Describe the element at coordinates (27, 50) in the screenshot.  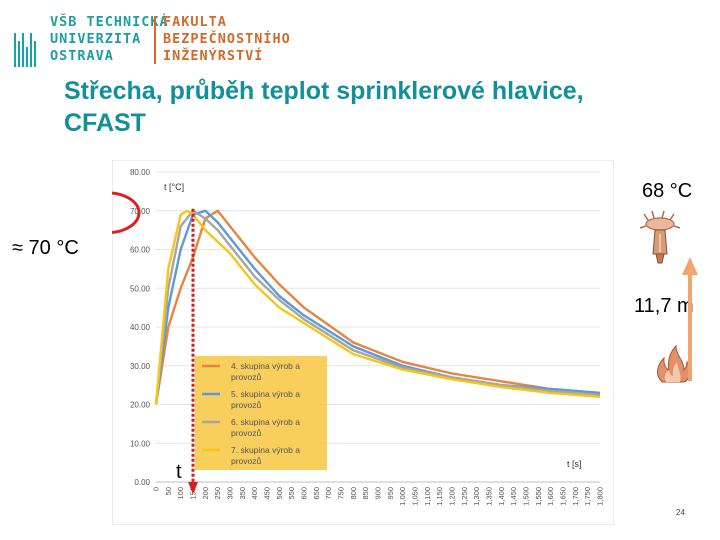
I see `university-logo-bars` at that location.